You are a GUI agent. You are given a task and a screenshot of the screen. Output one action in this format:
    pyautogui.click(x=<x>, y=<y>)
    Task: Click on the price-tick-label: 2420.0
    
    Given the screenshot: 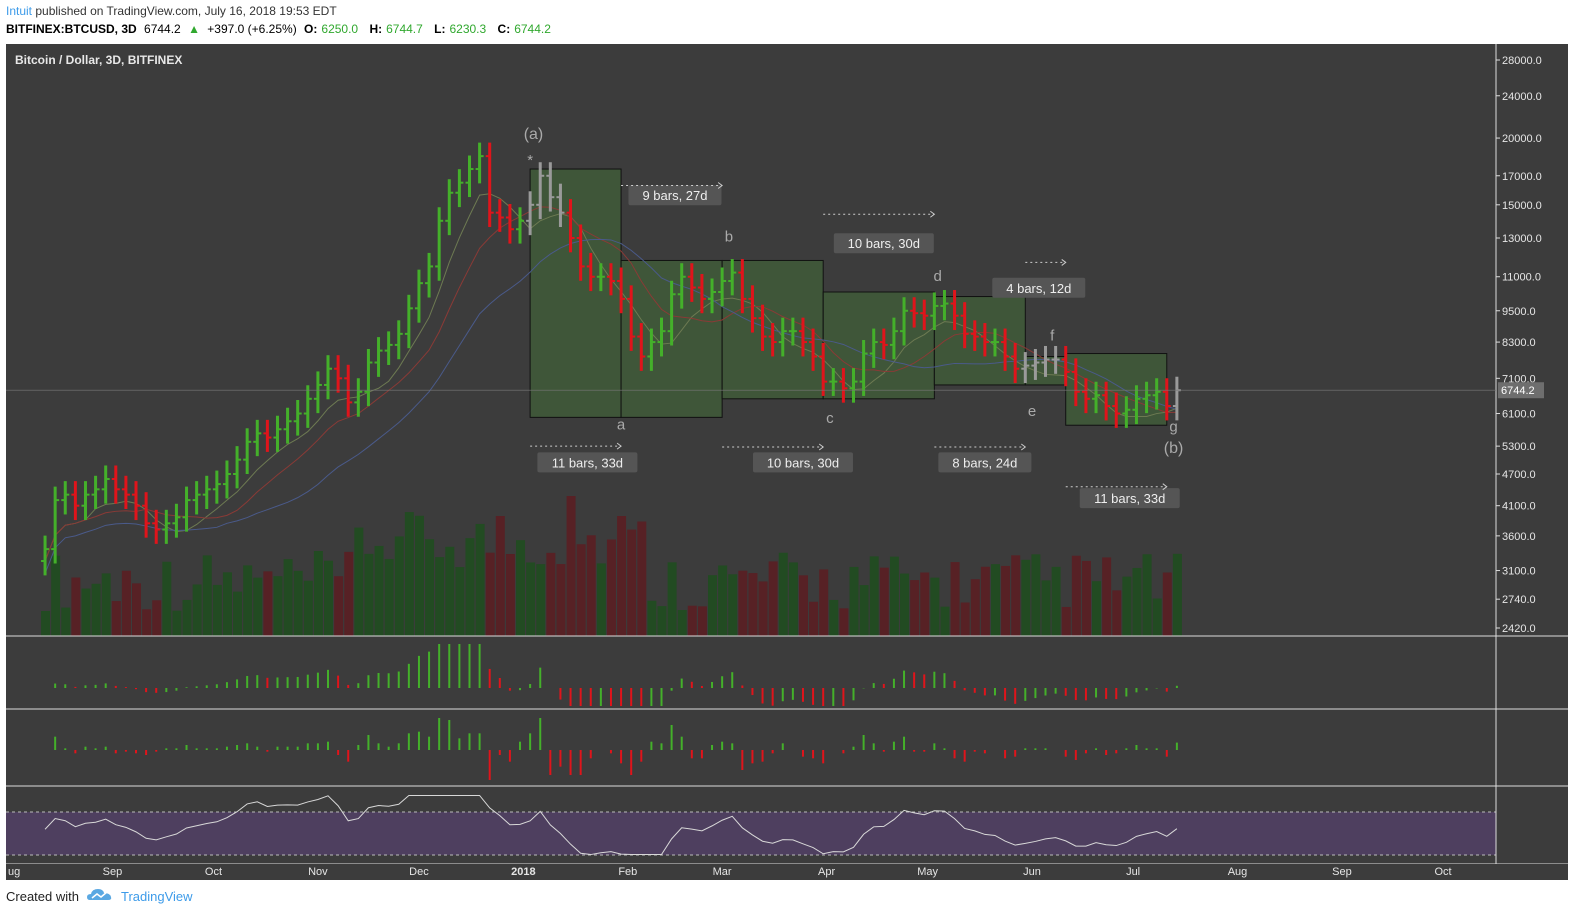 What is the action you would take?
    pyautogui.click(x=1519, y=629)
    